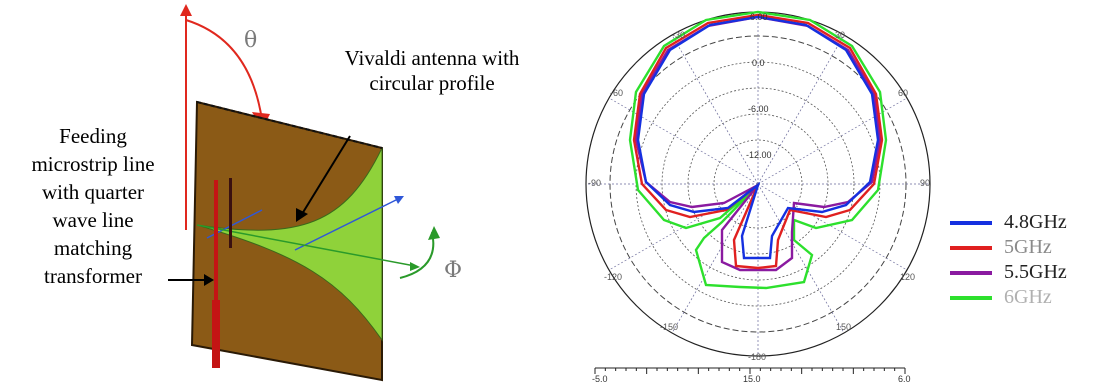  I want to click on legend-item-5-5ghz: 5.5GHz, so click(1025, 272).